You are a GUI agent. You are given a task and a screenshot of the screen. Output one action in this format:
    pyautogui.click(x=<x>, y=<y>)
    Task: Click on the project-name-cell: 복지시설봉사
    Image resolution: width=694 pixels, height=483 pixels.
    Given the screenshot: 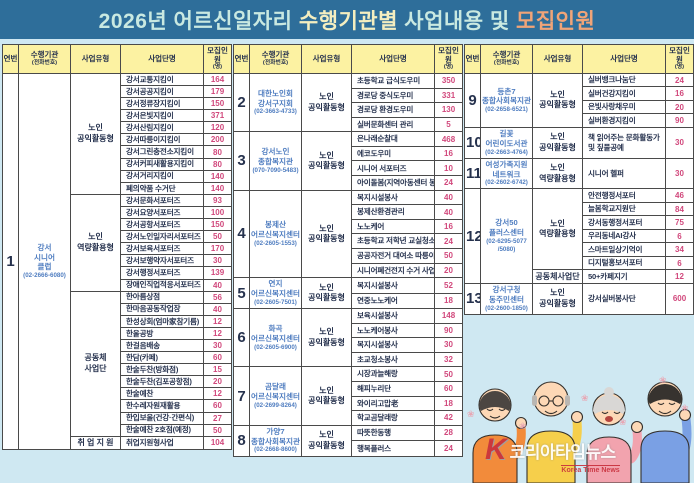 What is the action you would take?
    pyautogui.click(x=393, y=197)
    